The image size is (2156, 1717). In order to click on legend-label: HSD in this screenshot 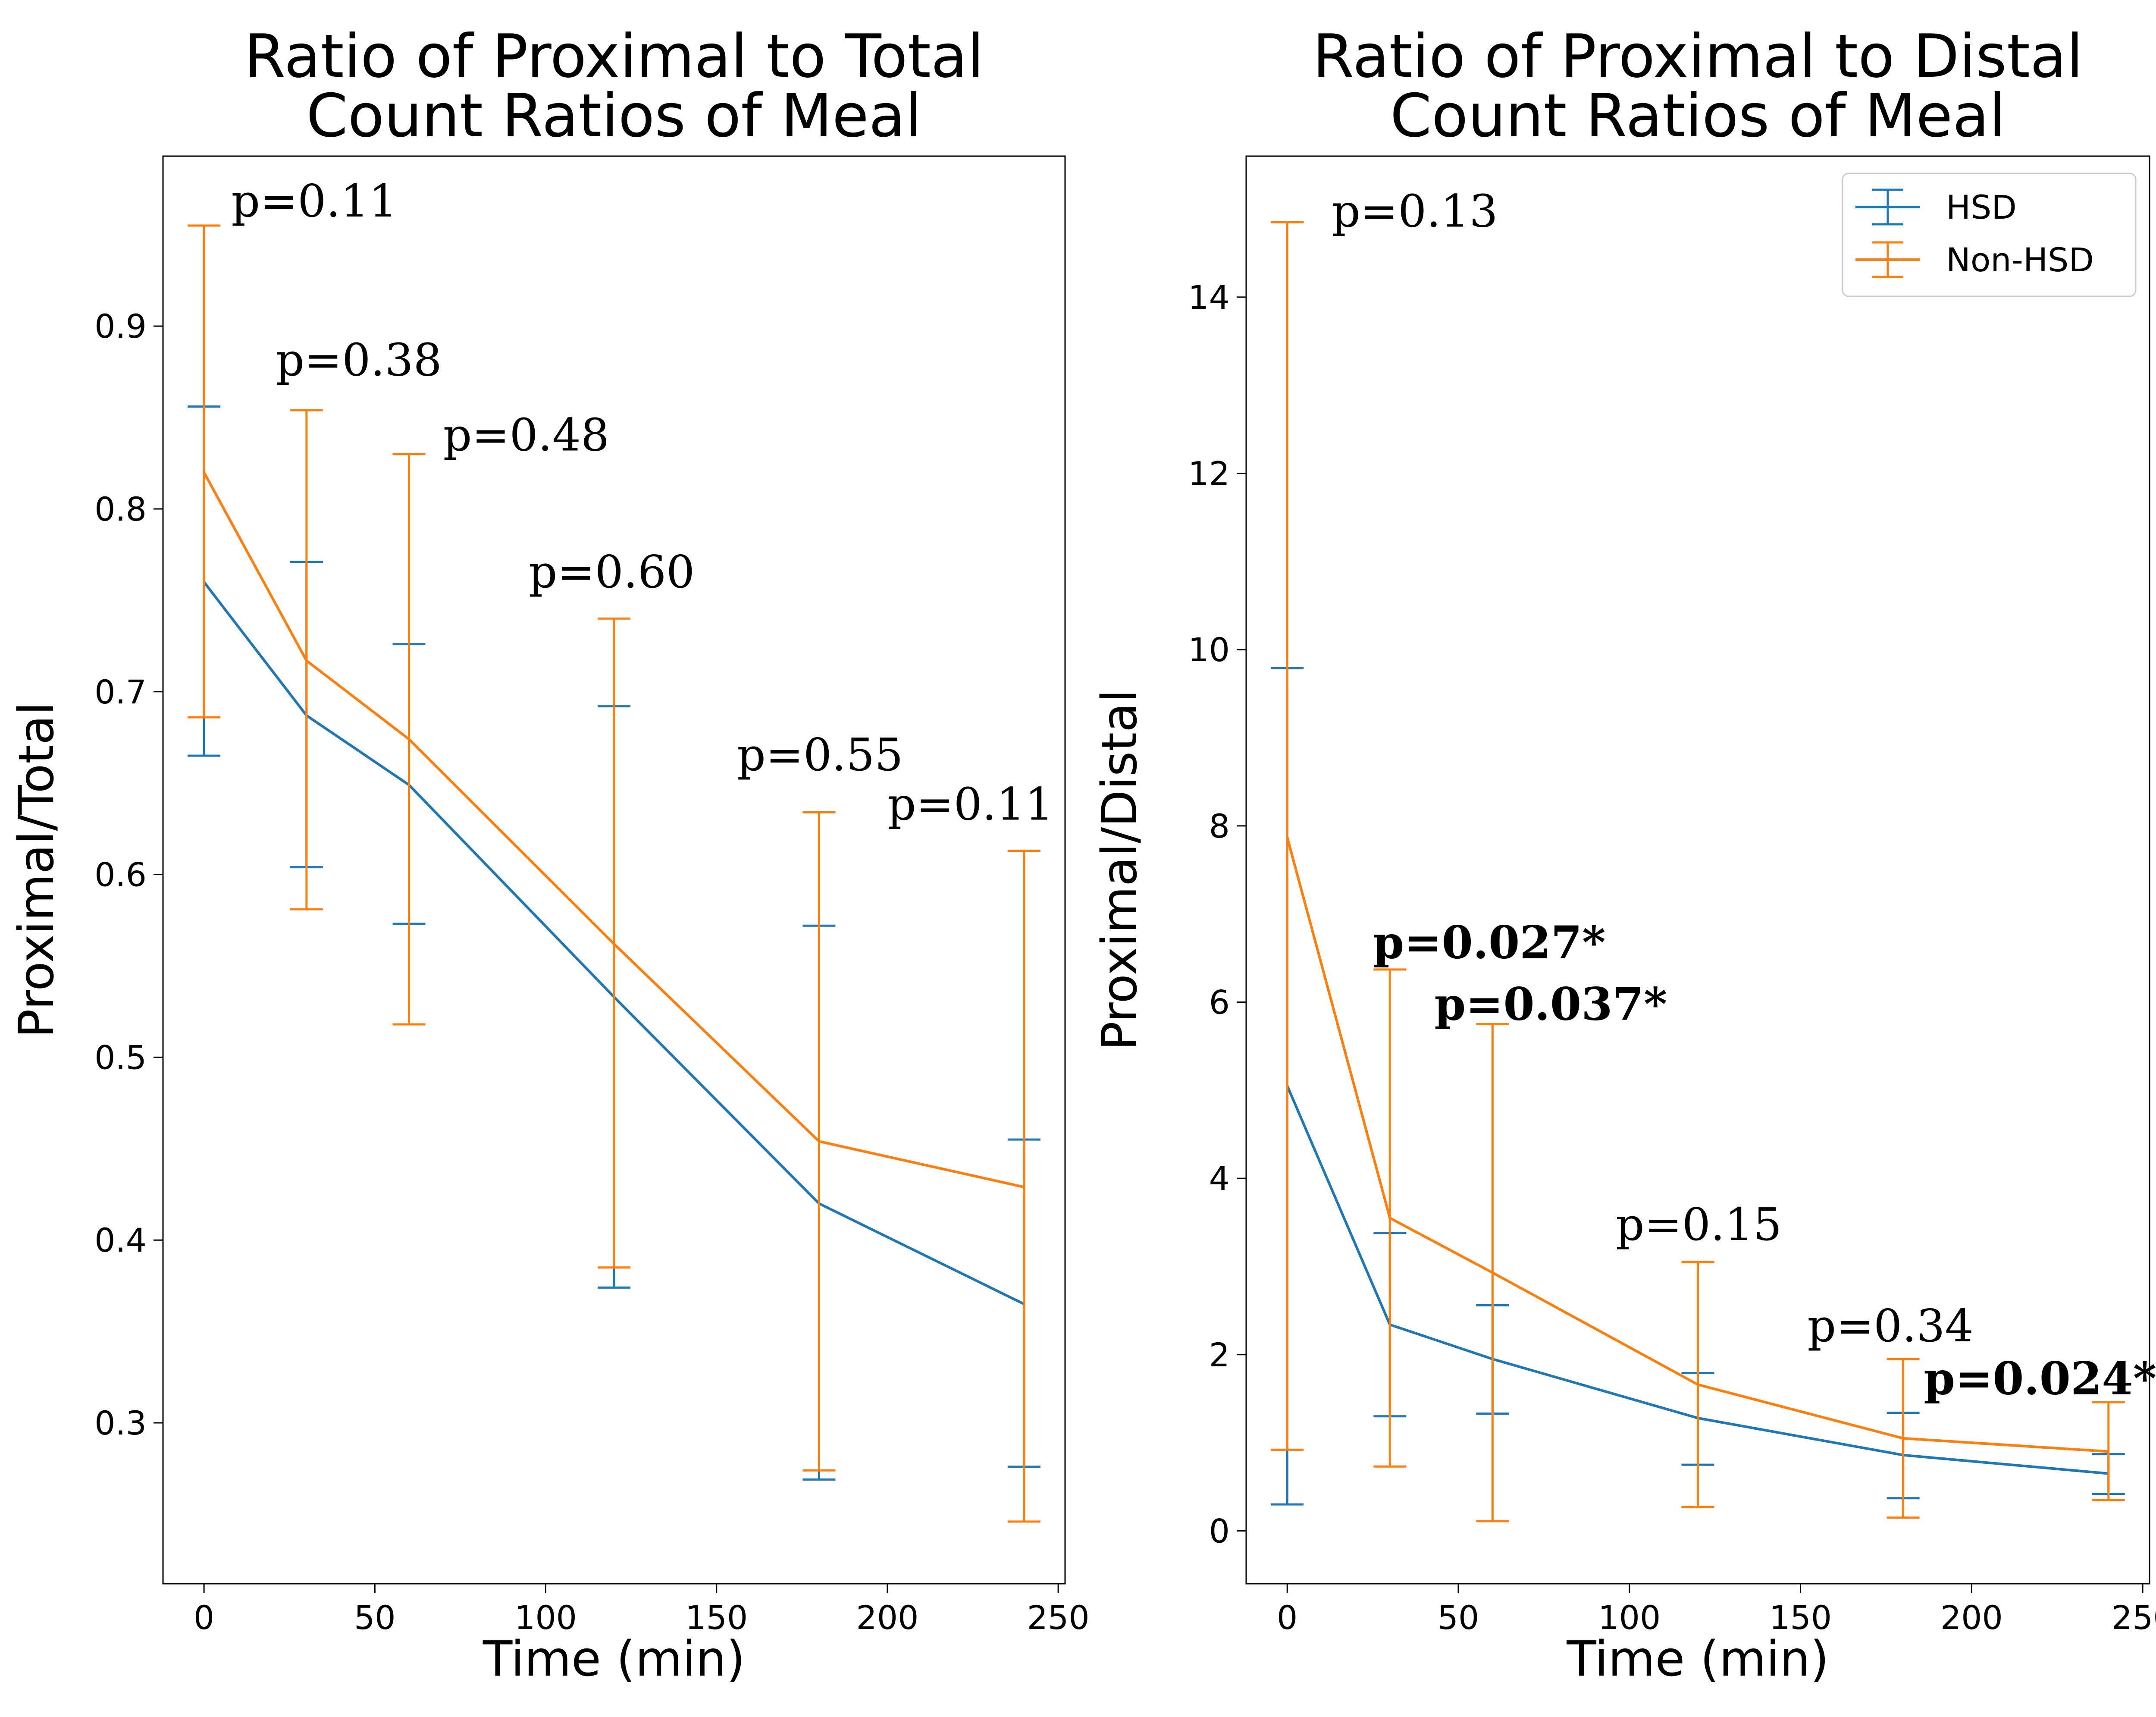, I will do `click(1981, 207)`.